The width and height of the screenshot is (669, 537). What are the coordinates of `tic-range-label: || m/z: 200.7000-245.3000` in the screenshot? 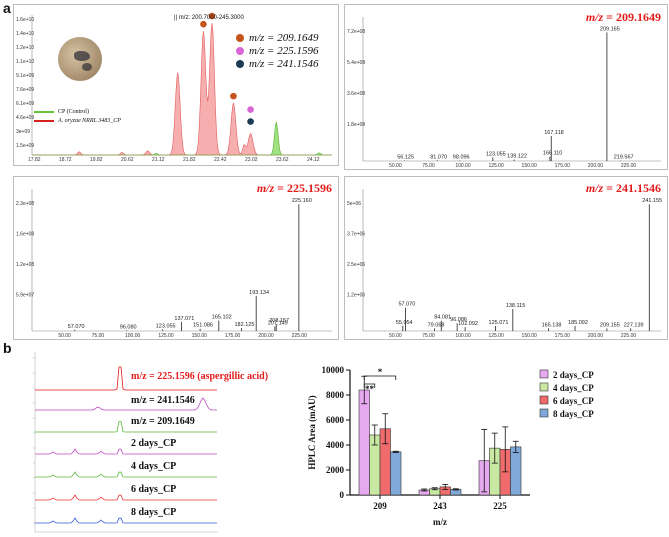 It's located at (209, 18).